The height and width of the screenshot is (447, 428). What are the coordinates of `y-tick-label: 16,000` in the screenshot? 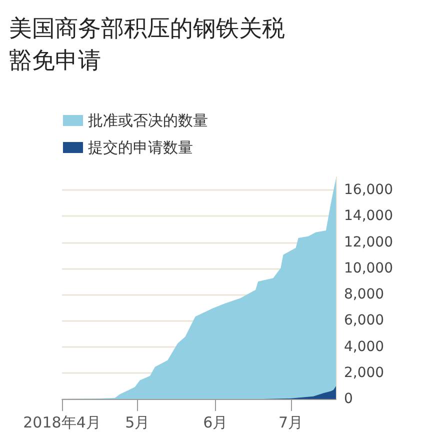 It's located at (368, 190).